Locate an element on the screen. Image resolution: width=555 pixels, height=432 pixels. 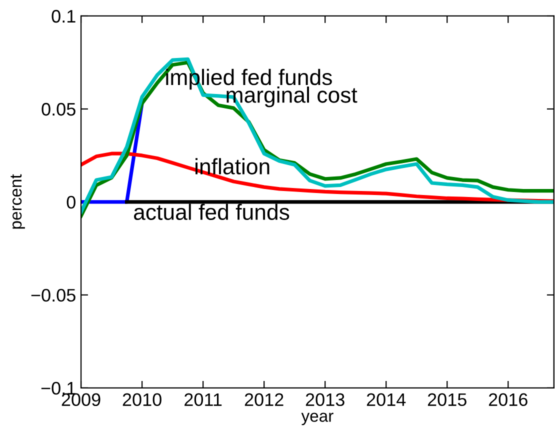
x-tick-label: 2011 is located at coordinates (203, 399).